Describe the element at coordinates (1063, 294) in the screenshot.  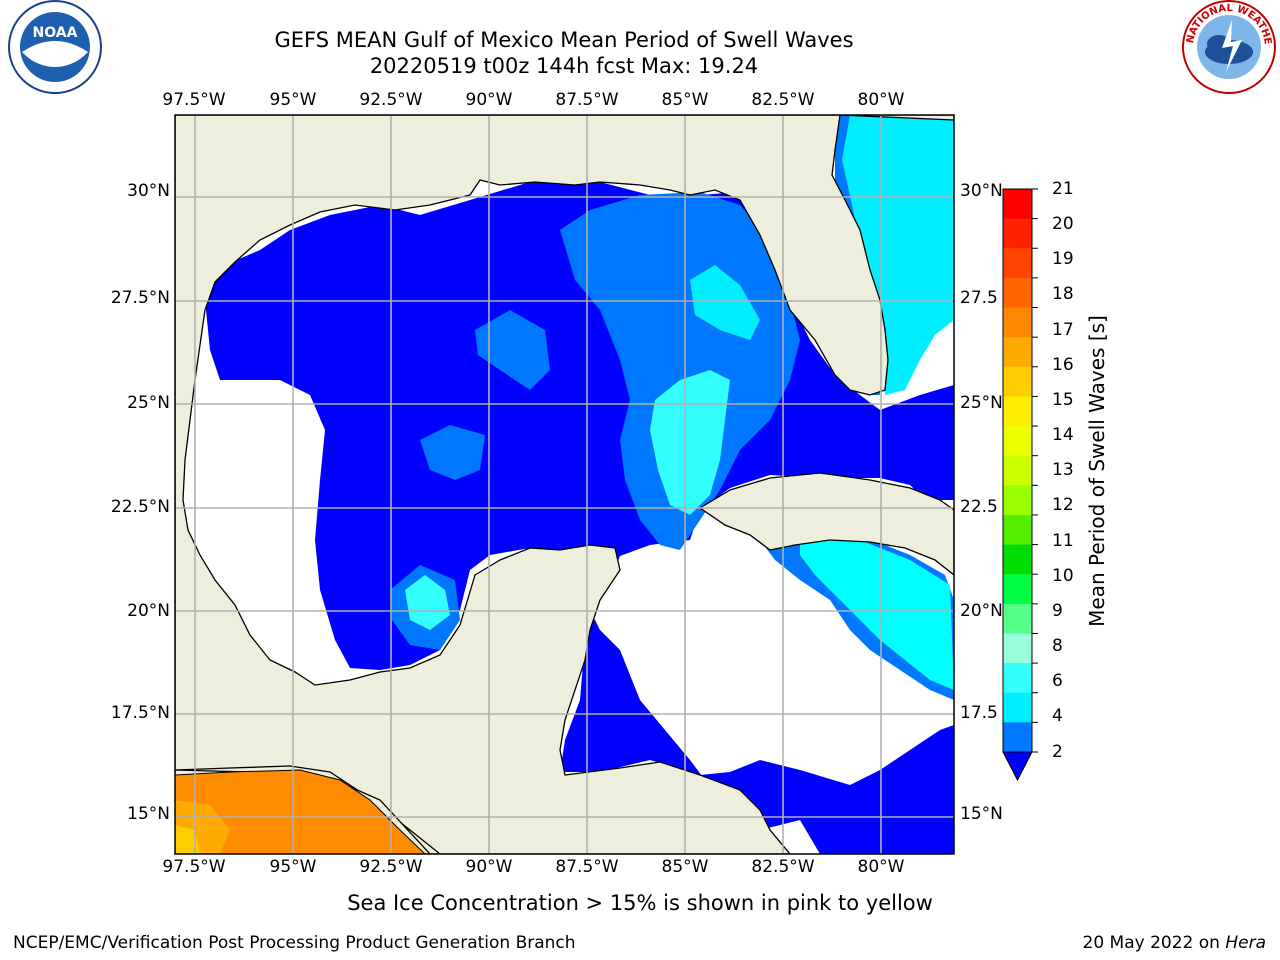
I see `colorbar-tick-label: 18` at that location.